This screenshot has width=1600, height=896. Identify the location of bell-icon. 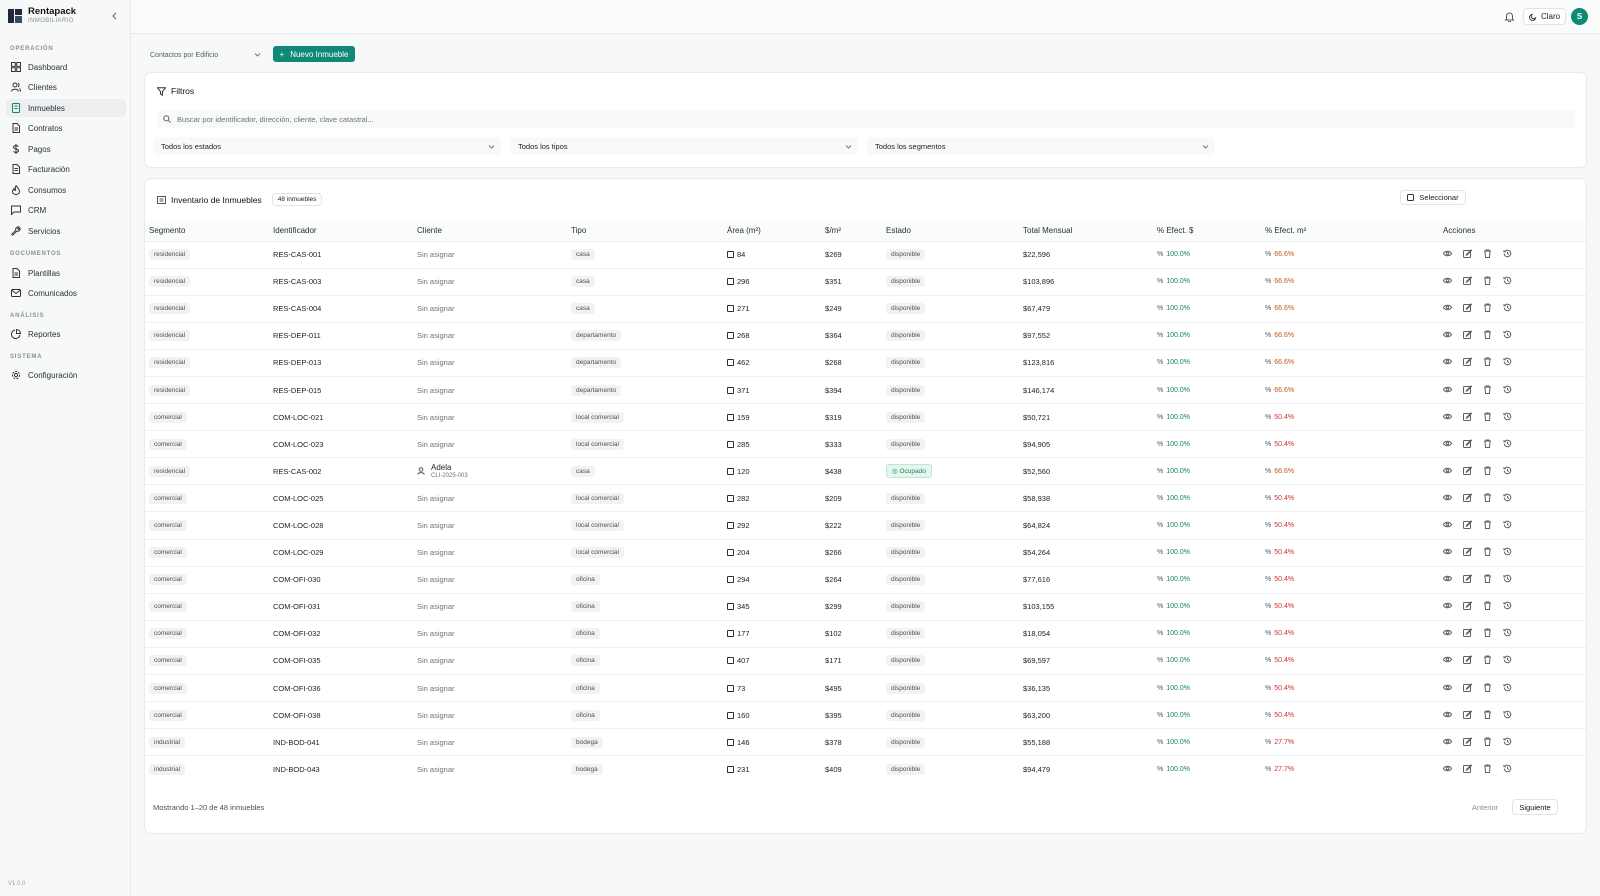
(1509, 16).